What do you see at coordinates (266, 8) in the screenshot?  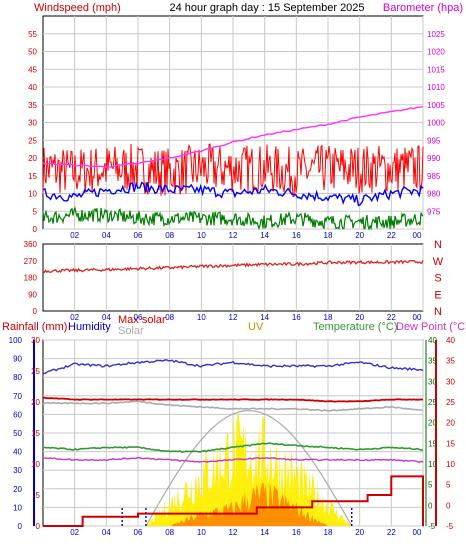 I see `graph-title: 24 hour graph day : 15 September 2025` at bounding box center [266, 8].